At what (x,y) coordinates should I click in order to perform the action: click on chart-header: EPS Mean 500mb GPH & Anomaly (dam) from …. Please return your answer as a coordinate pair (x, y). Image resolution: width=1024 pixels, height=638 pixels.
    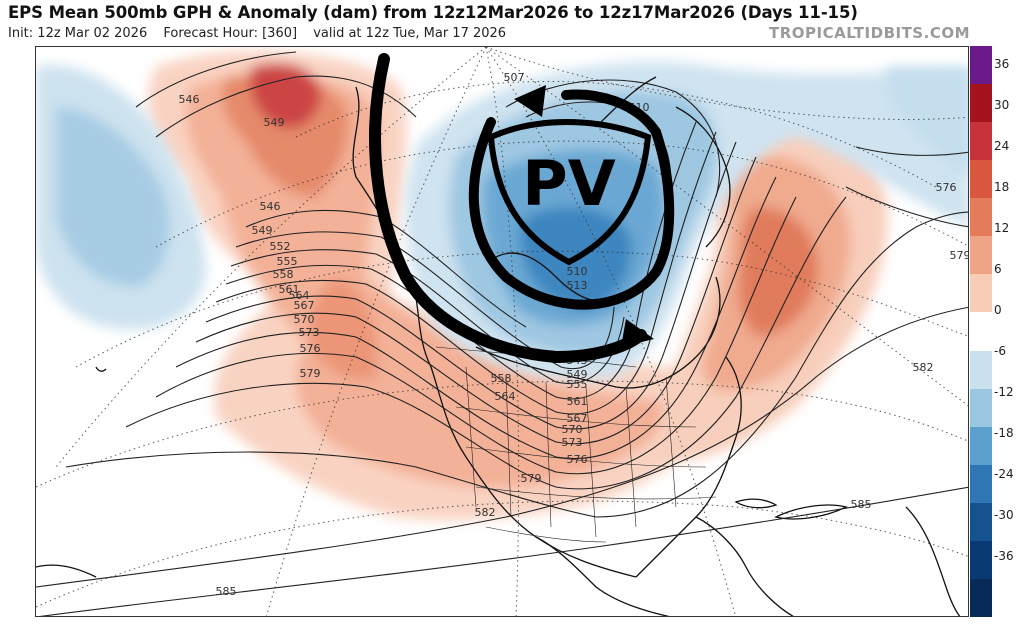
    Looking at the image, I should click on (512, 23).